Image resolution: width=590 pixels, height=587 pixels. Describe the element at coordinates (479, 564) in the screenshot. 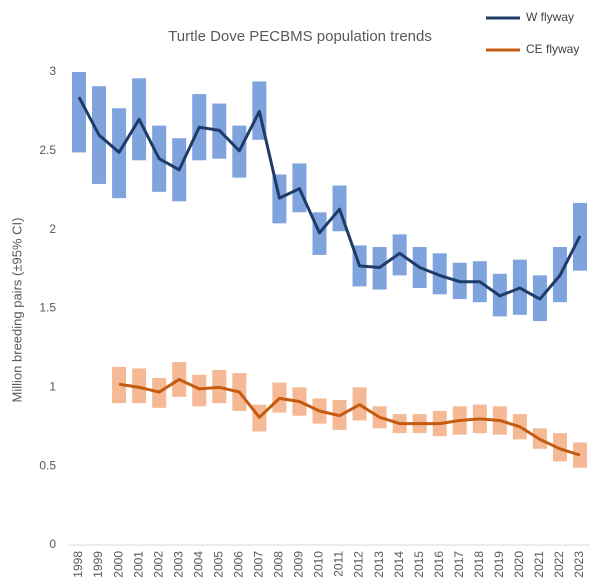

I see `x-tick-label: 2018` at that location.